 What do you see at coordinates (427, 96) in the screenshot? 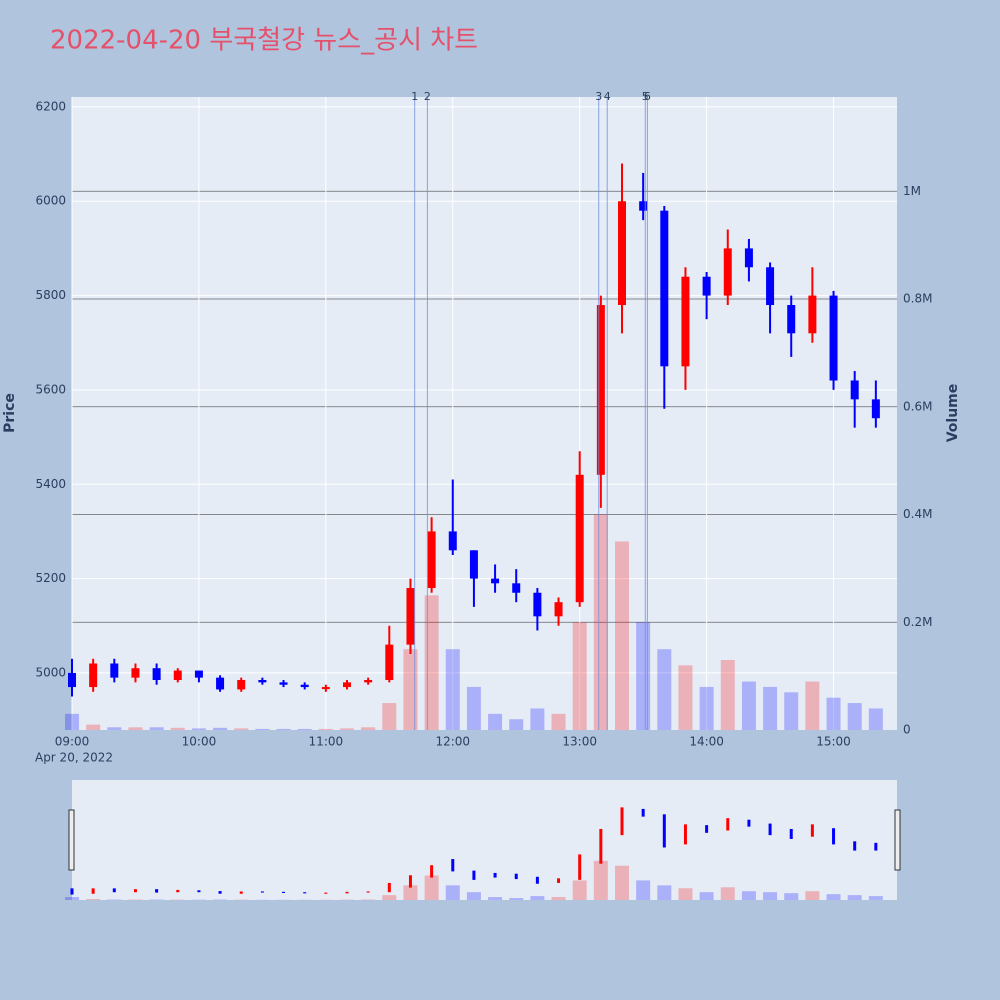
I see `news-label: 2` at bounding box center [427, 96].